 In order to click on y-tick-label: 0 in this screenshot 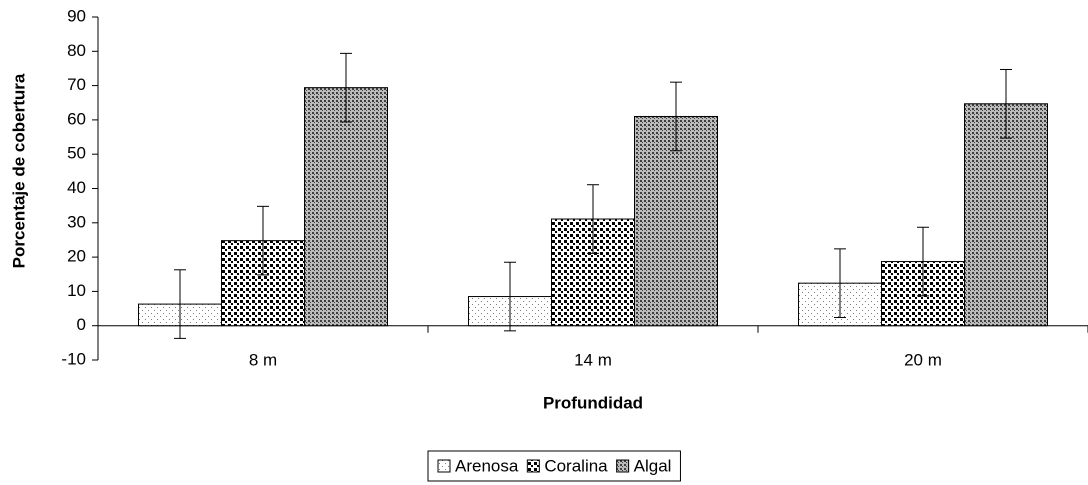, I will do `click(81, 324)`.